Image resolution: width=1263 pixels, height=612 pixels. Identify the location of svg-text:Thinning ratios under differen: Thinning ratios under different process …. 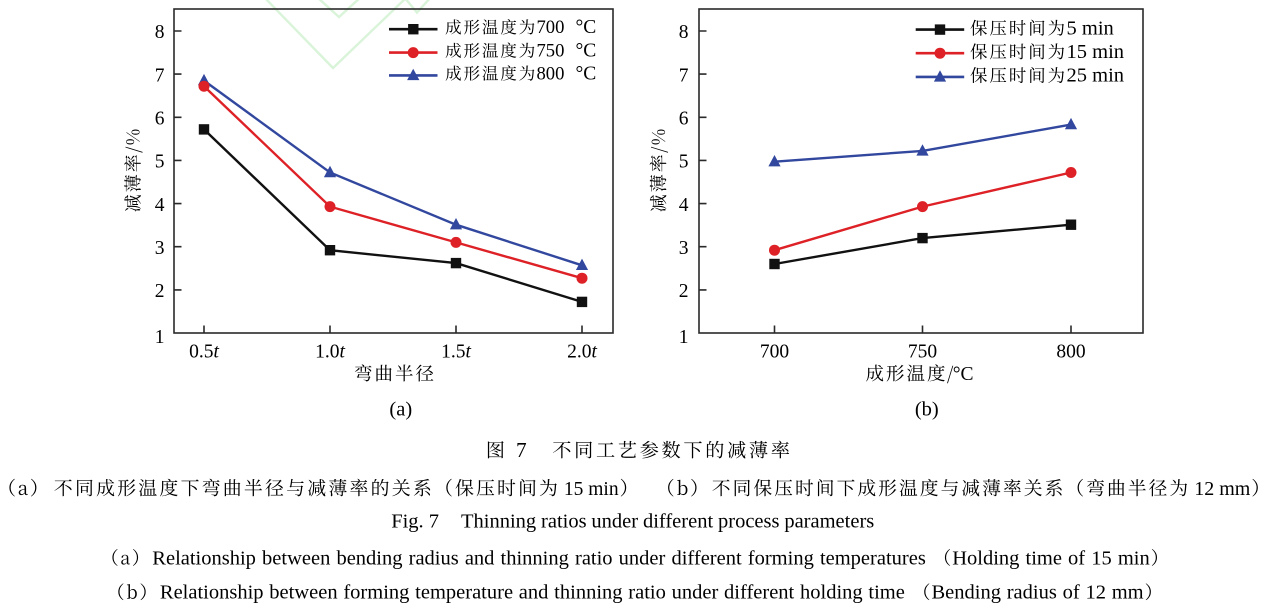
(667, 522).